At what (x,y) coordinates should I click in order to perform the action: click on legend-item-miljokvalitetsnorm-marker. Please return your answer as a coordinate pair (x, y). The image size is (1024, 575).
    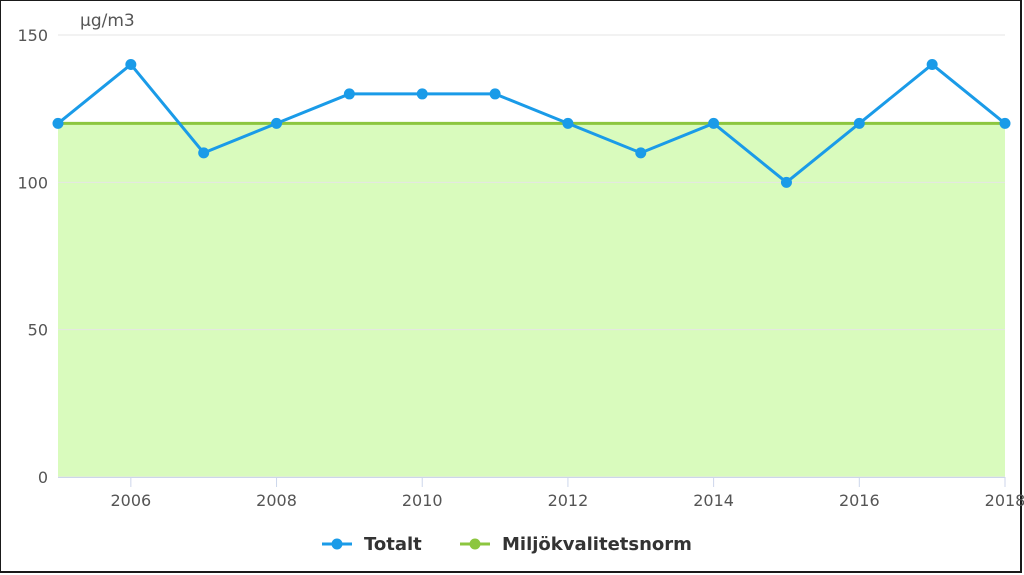
    Looking at the image, I should click on (475, 544).